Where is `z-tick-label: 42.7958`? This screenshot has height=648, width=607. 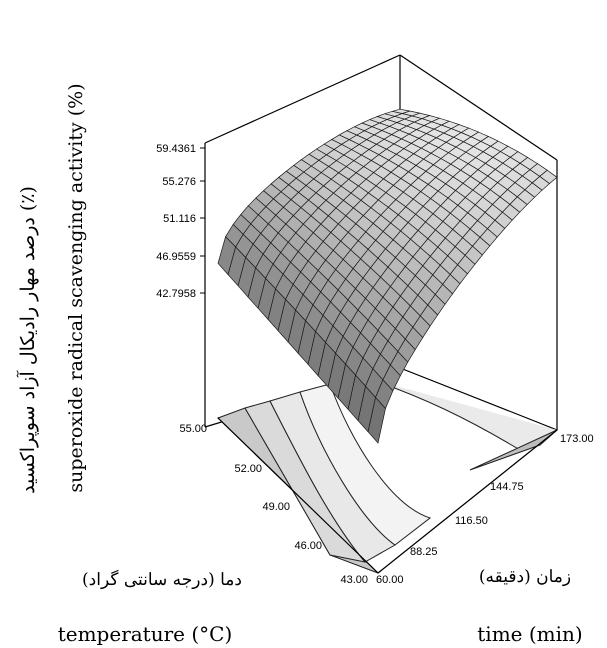
z-tick-label: 42.7958 is located at coordinates (176, 294).